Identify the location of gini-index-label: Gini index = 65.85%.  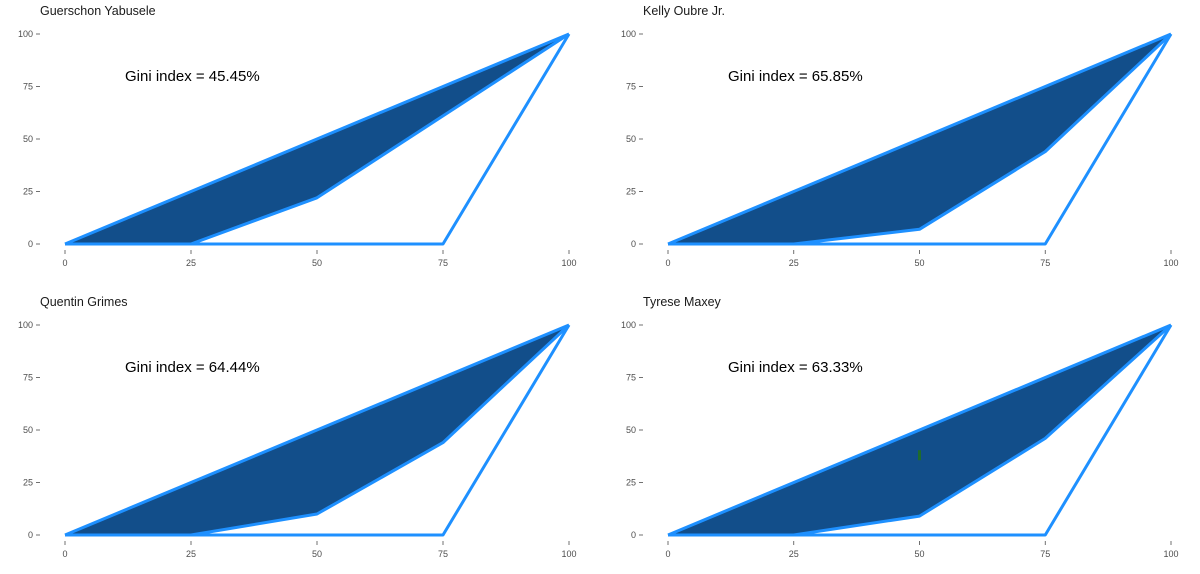
(795, 76).